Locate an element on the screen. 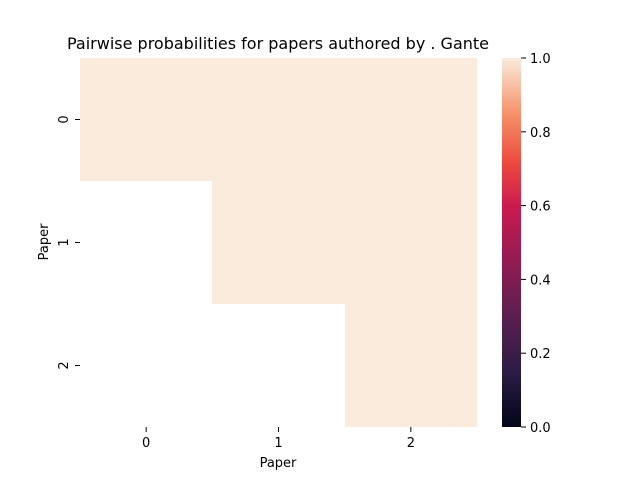 The width and height of the screenshot is (640, 480). x-tick-label: 2 is located at coordinates (411, 443).